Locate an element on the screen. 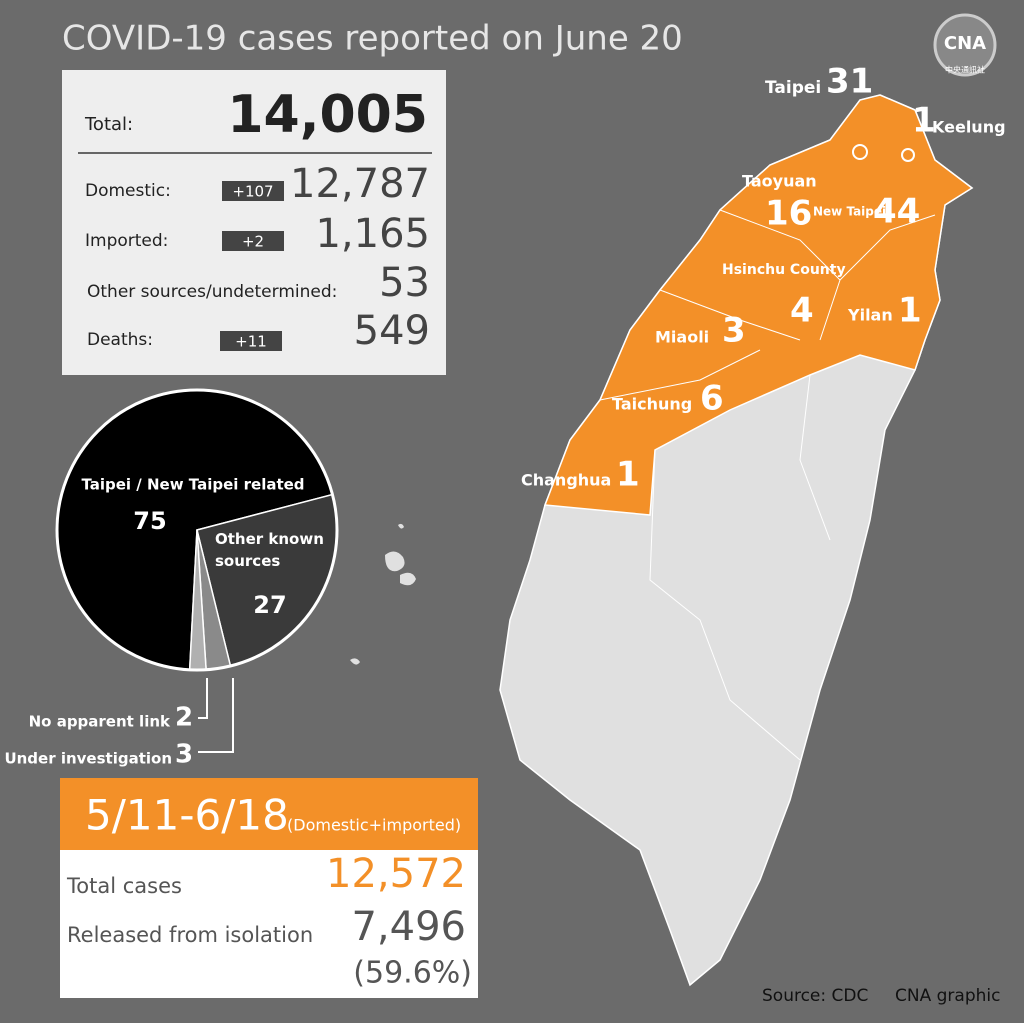 The image size is (1024, 1027). row-change: +11 is located at coordinates (251, 342).